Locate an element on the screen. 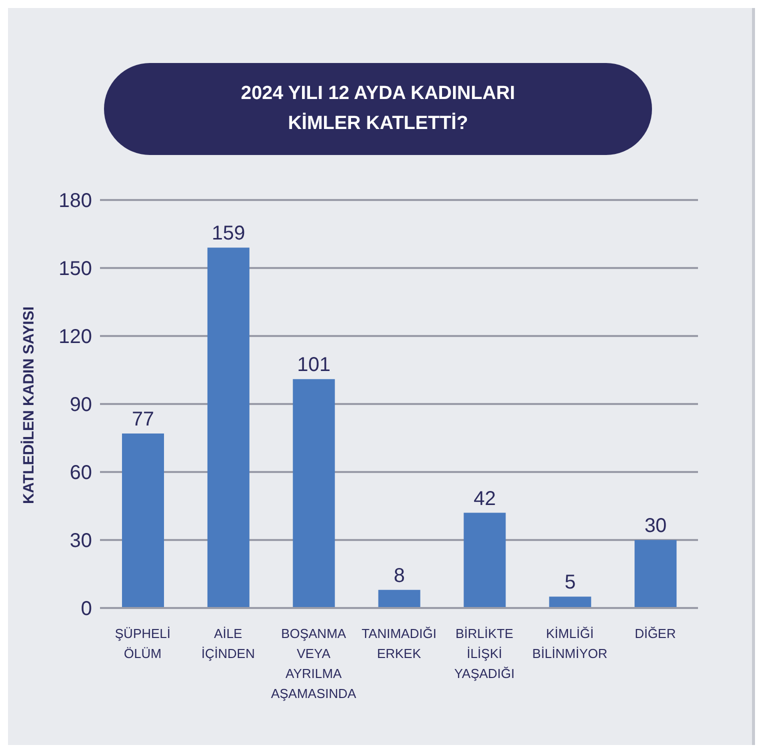 This screenshot has width=760, height=753. data-label: 8 is located at coordinates (399, 575).